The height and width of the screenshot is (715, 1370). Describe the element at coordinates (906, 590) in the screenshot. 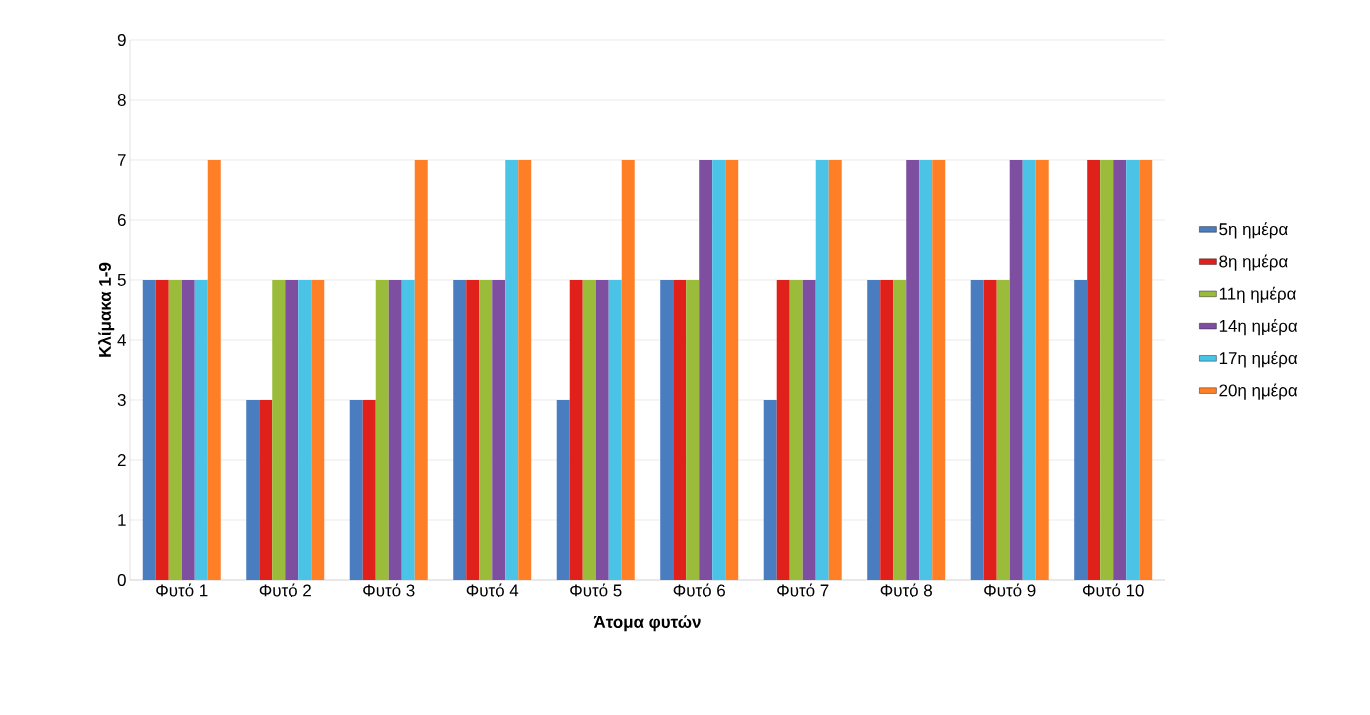

I see `x-tick-label: Φυτό 8` at that location.